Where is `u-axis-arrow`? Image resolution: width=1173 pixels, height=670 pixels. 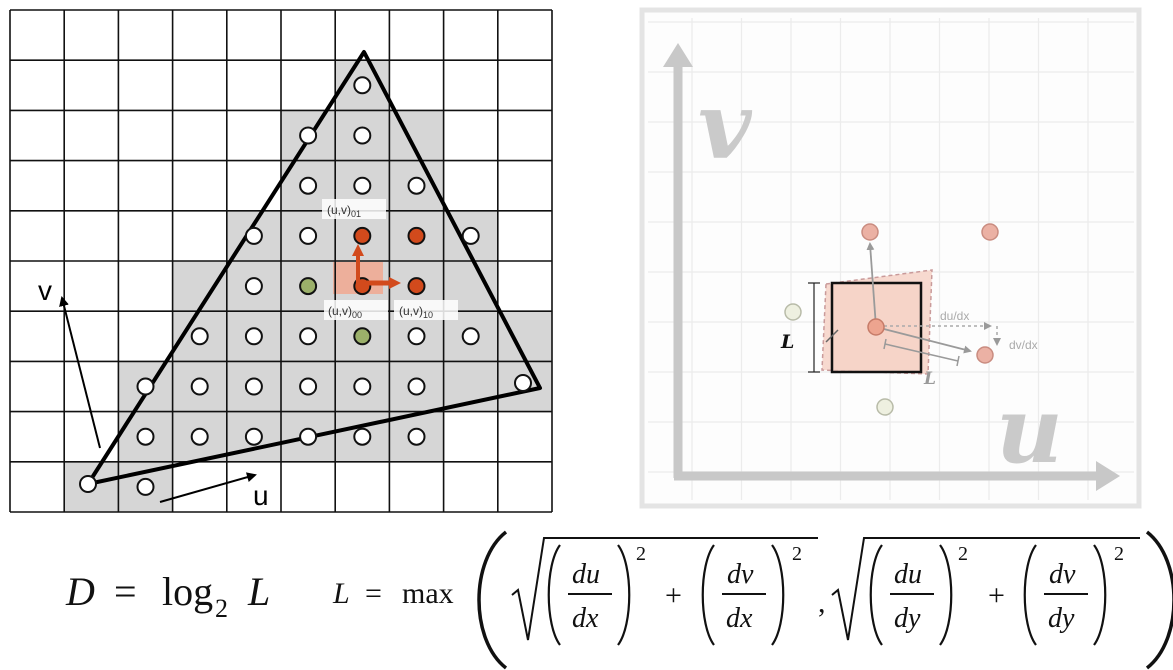 u-axis-arrow is located at coordinates (208, 487).